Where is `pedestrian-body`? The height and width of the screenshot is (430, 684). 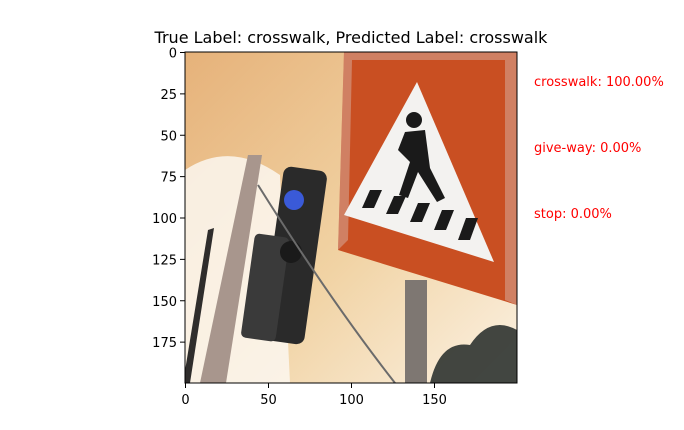
pedestrian-body is located at coordinates (421, 166).